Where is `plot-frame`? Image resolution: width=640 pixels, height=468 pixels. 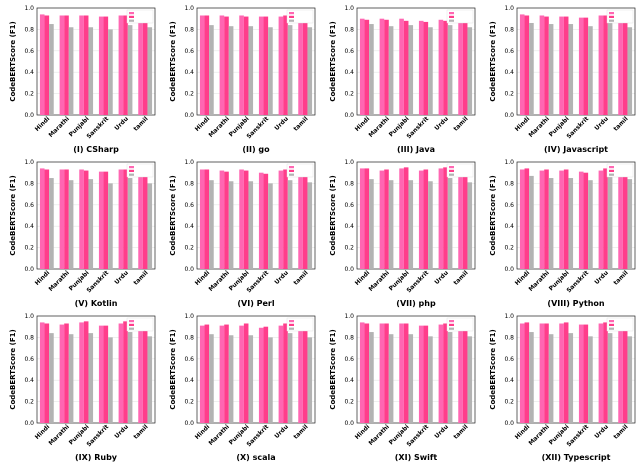
plot-frame is located at coordinates (256, 215).